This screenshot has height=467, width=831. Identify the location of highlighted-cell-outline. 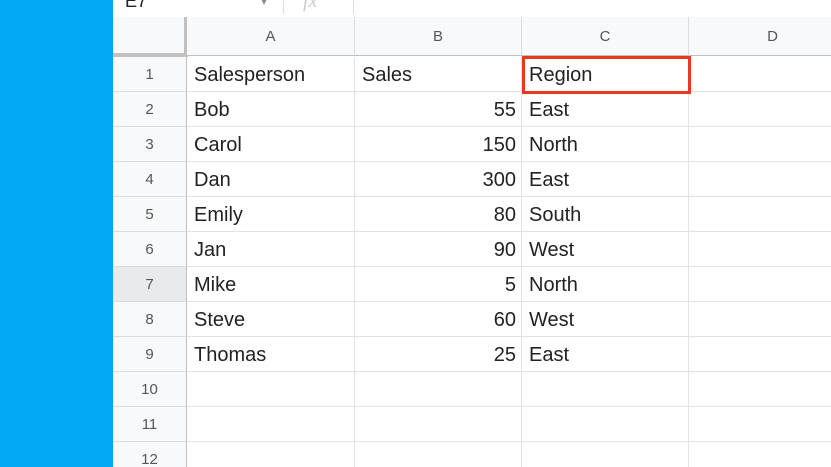
(606, 75).